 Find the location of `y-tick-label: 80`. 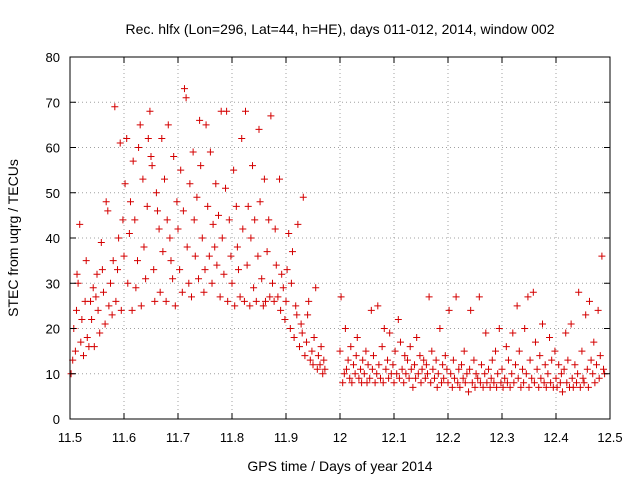

y-tick-label: 80 is located at coordinates (53, 57).